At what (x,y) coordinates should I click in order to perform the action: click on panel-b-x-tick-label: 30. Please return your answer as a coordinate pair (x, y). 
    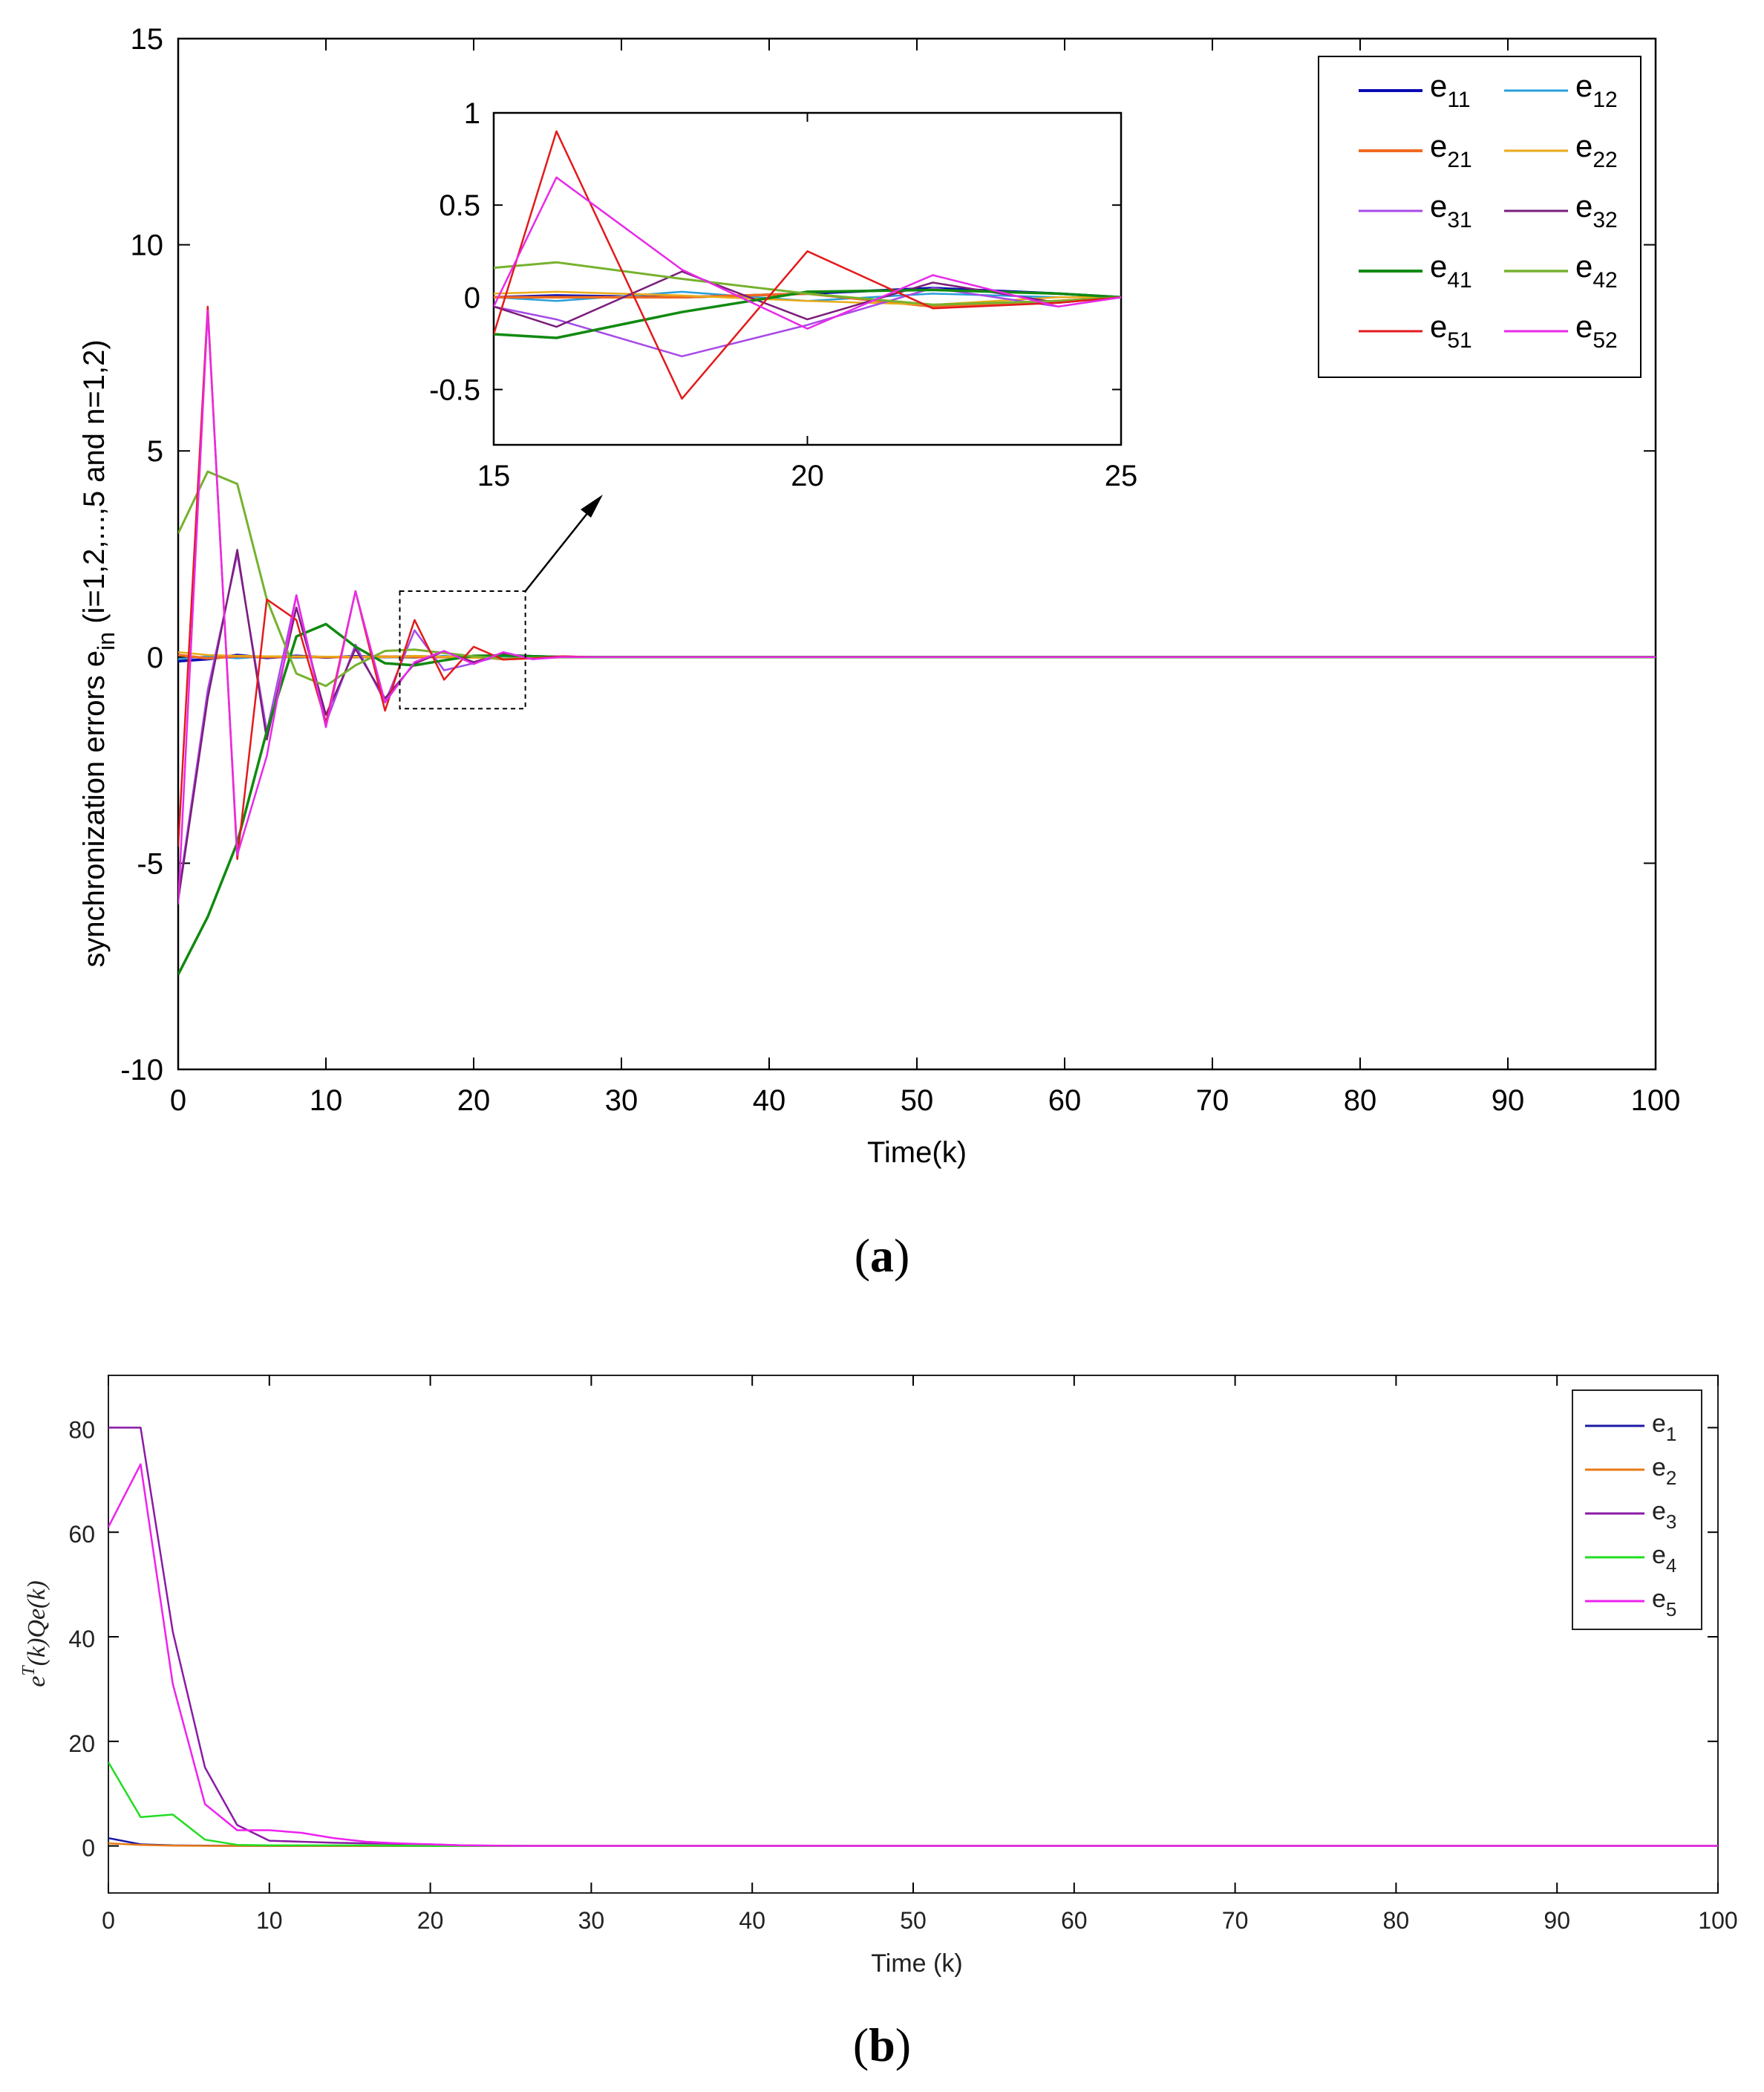
    Looking at the image, I should click on (591, 1920).